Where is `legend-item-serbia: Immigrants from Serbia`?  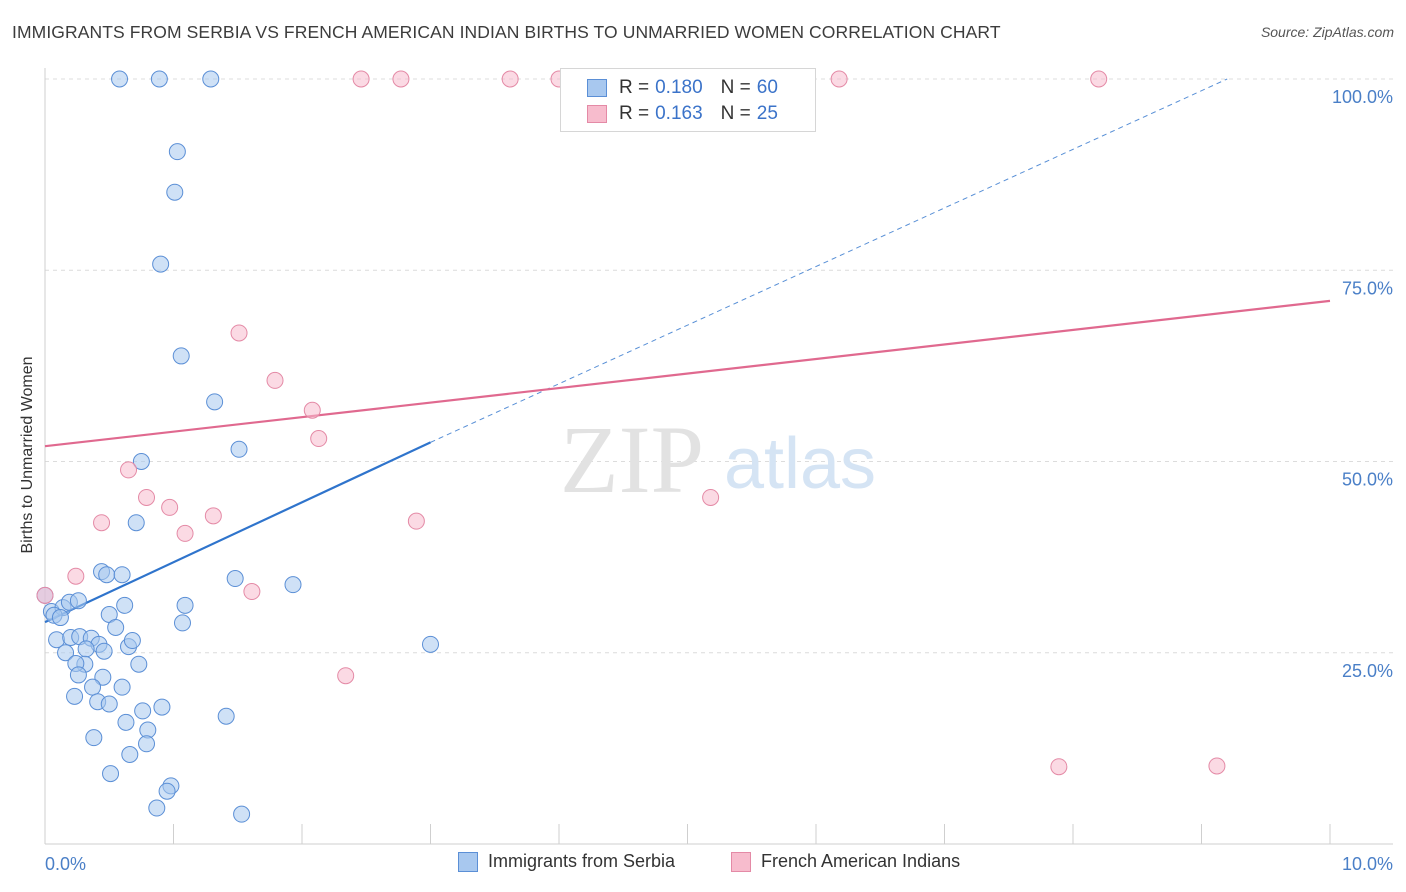 legend-item-serbia: Immigrants from Serbia is located at coordinates (566, 861).